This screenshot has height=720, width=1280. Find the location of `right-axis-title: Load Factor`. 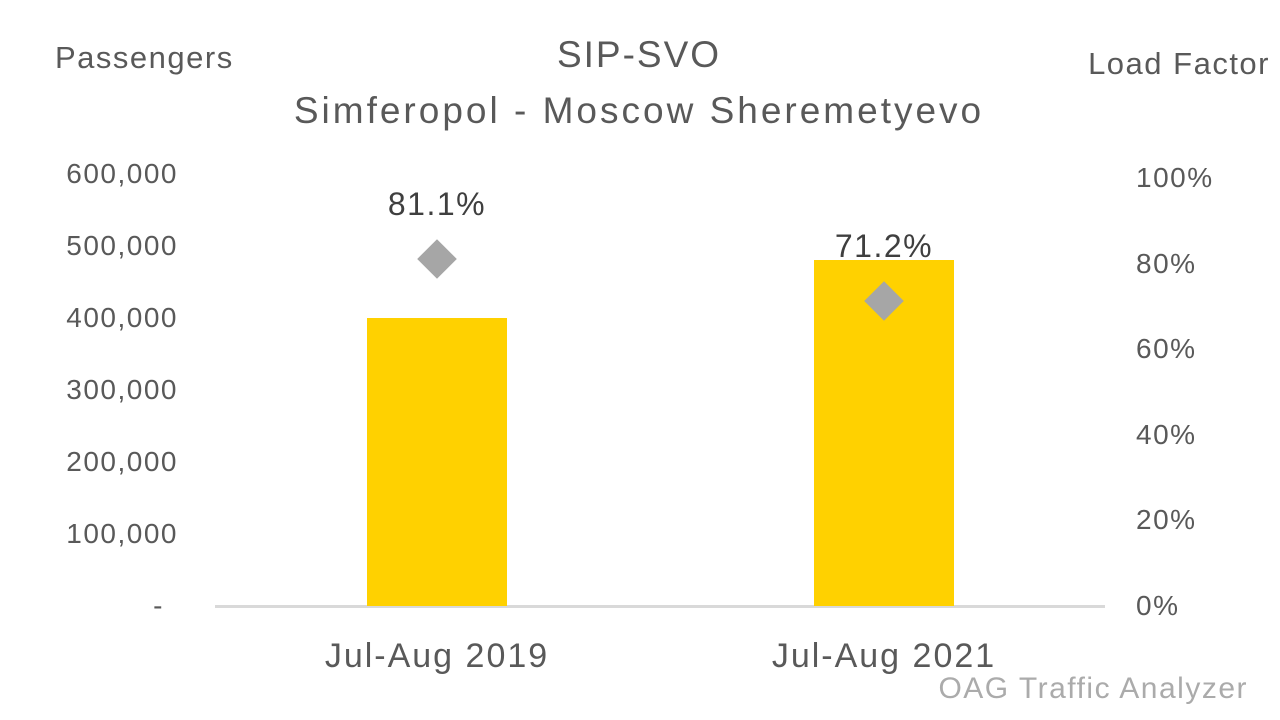

right-axis-title: Load Factor is located at coordinates (1179, 63).